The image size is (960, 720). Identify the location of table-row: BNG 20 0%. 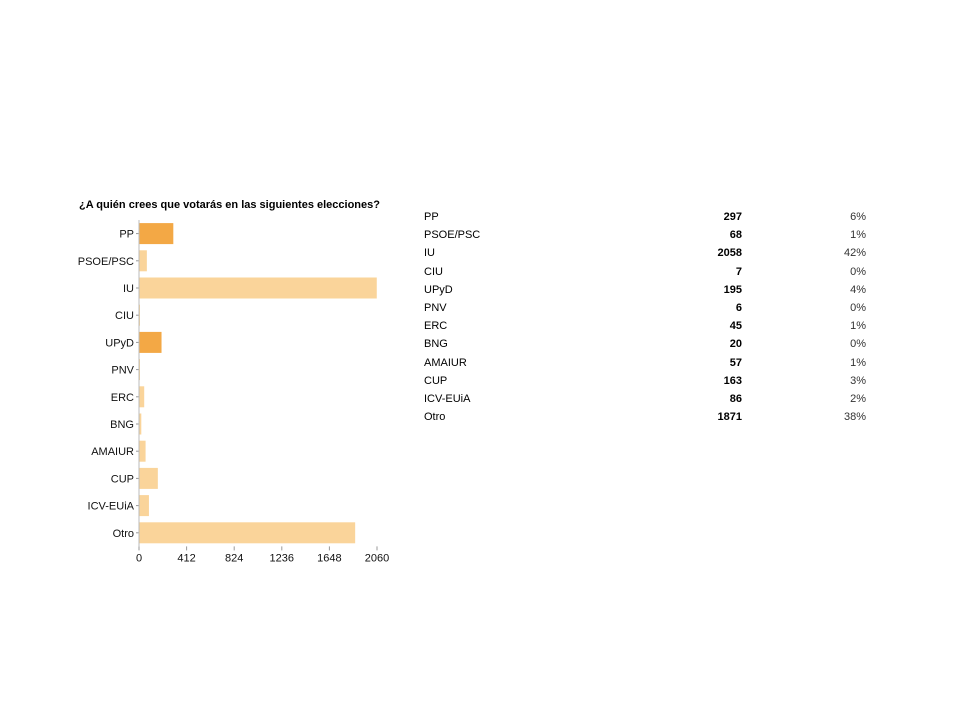
(645, 344).